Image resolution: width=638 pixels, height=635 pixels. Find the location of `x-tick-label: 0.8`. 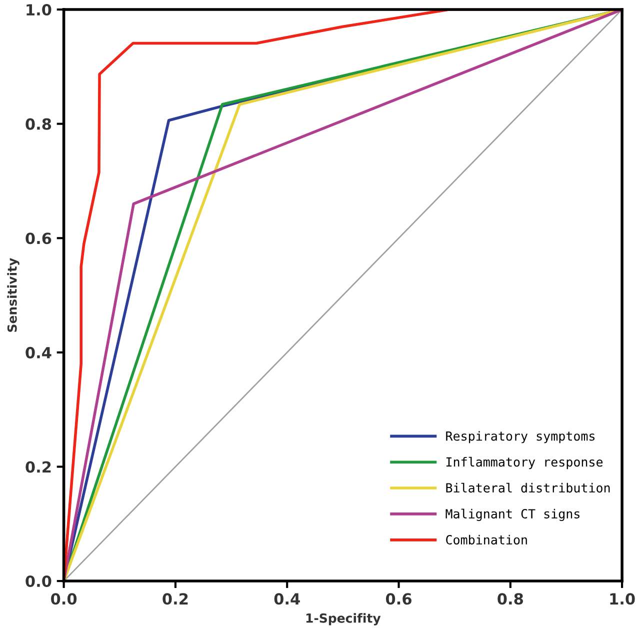

x-tick-label: 0.8 is located at coordinates (510, 599).